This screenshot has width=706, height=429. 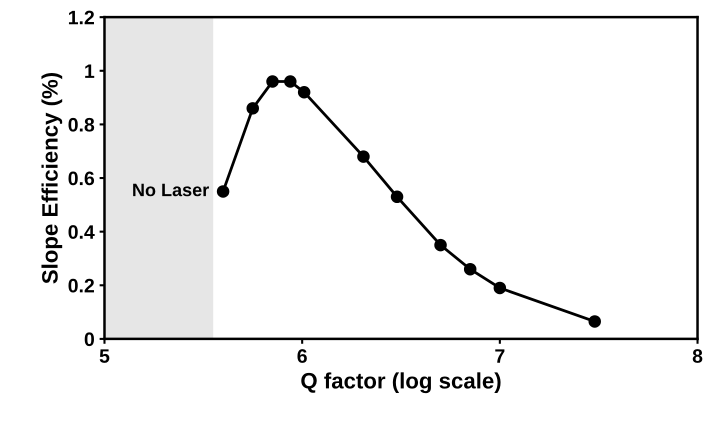 I want to click on y-tick-label: 1.2, so click(x=81, y=17).